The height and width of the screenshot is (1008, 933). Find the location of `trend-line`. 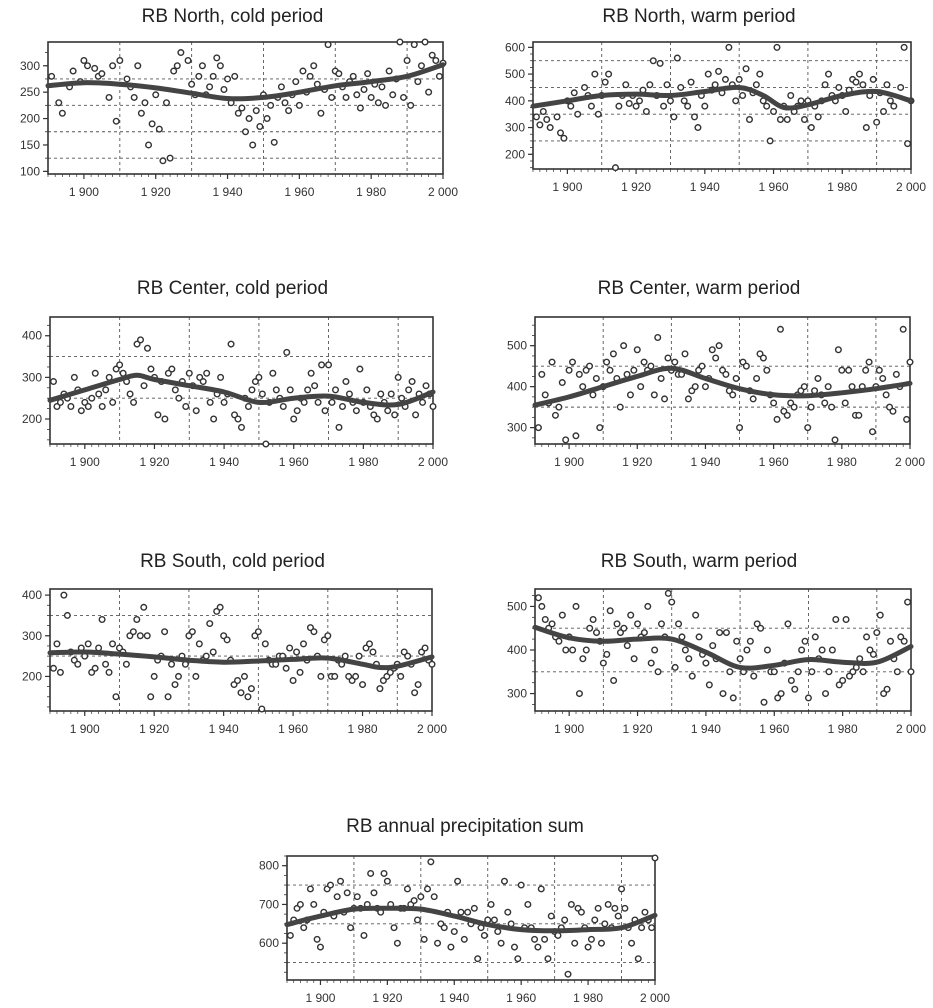

trend-line is located at coordinates (241, 660).